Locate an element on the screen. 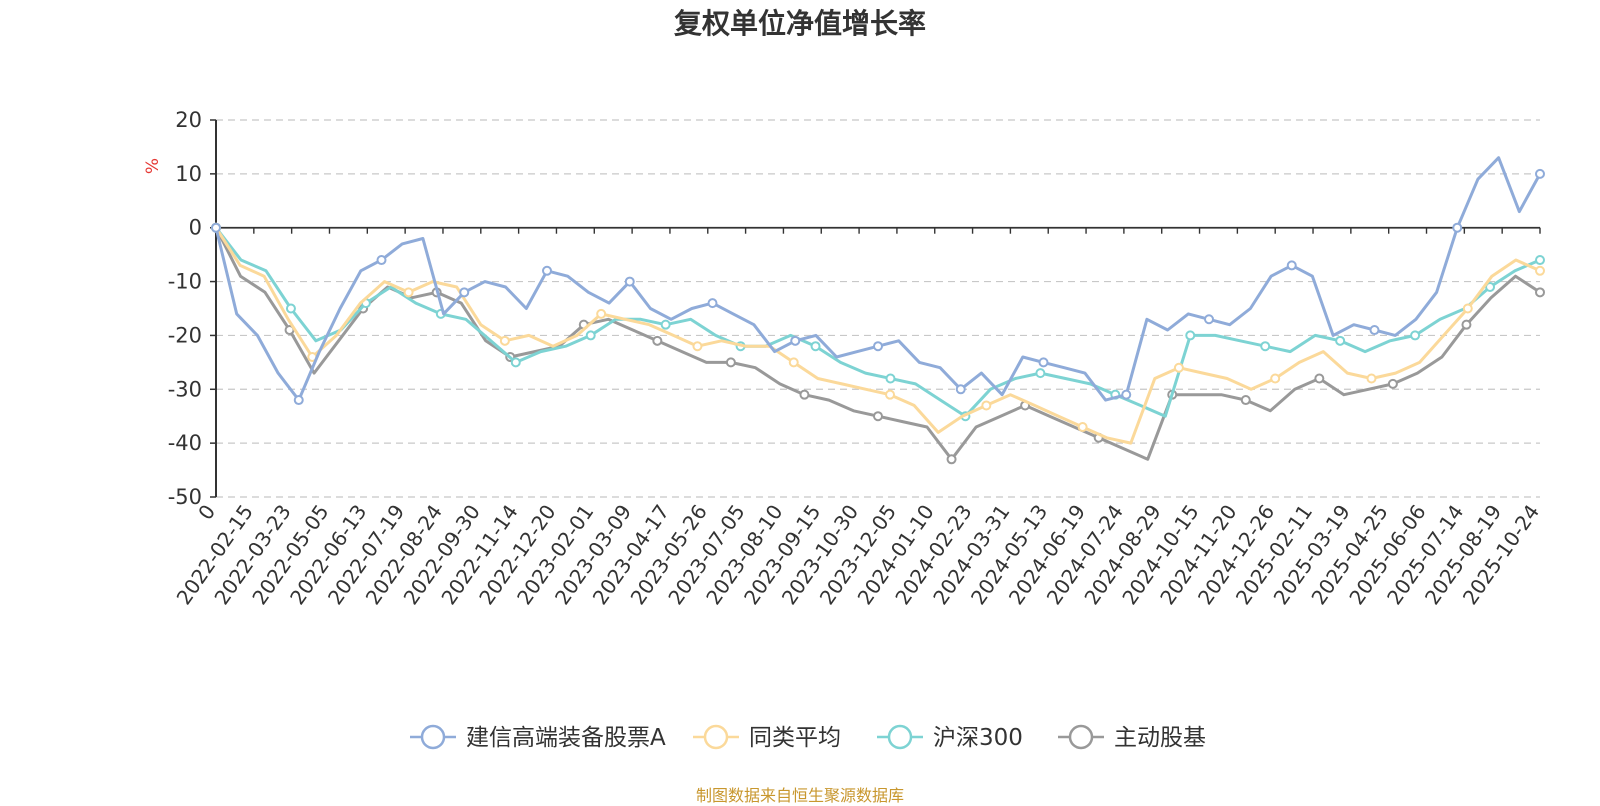 The image size is (1600, 806). y-tick-label: 0 is located at coordinates (195, 228).